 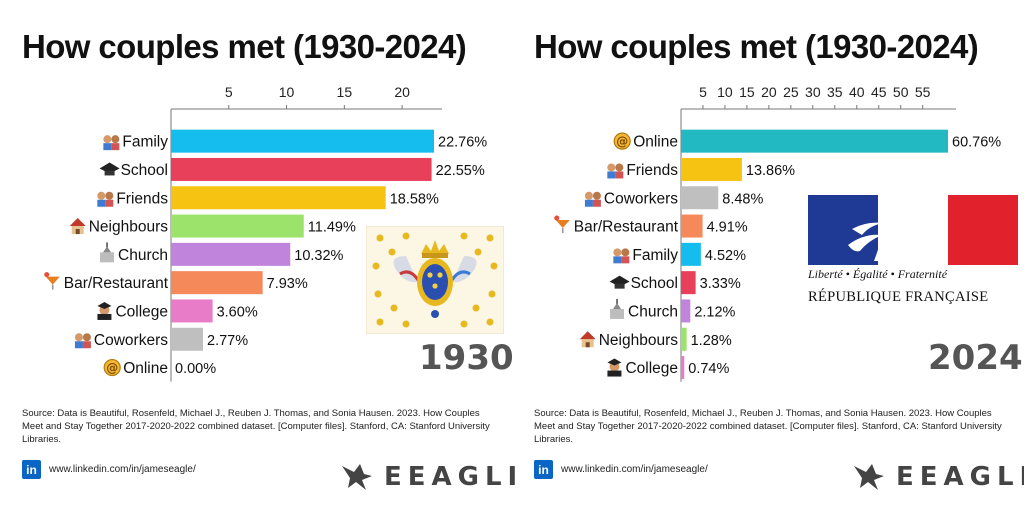 What do you see at coordinates (913, 230) in the screenshot?
I see `marianne-flag-icon` at bounding box center [913, 230].